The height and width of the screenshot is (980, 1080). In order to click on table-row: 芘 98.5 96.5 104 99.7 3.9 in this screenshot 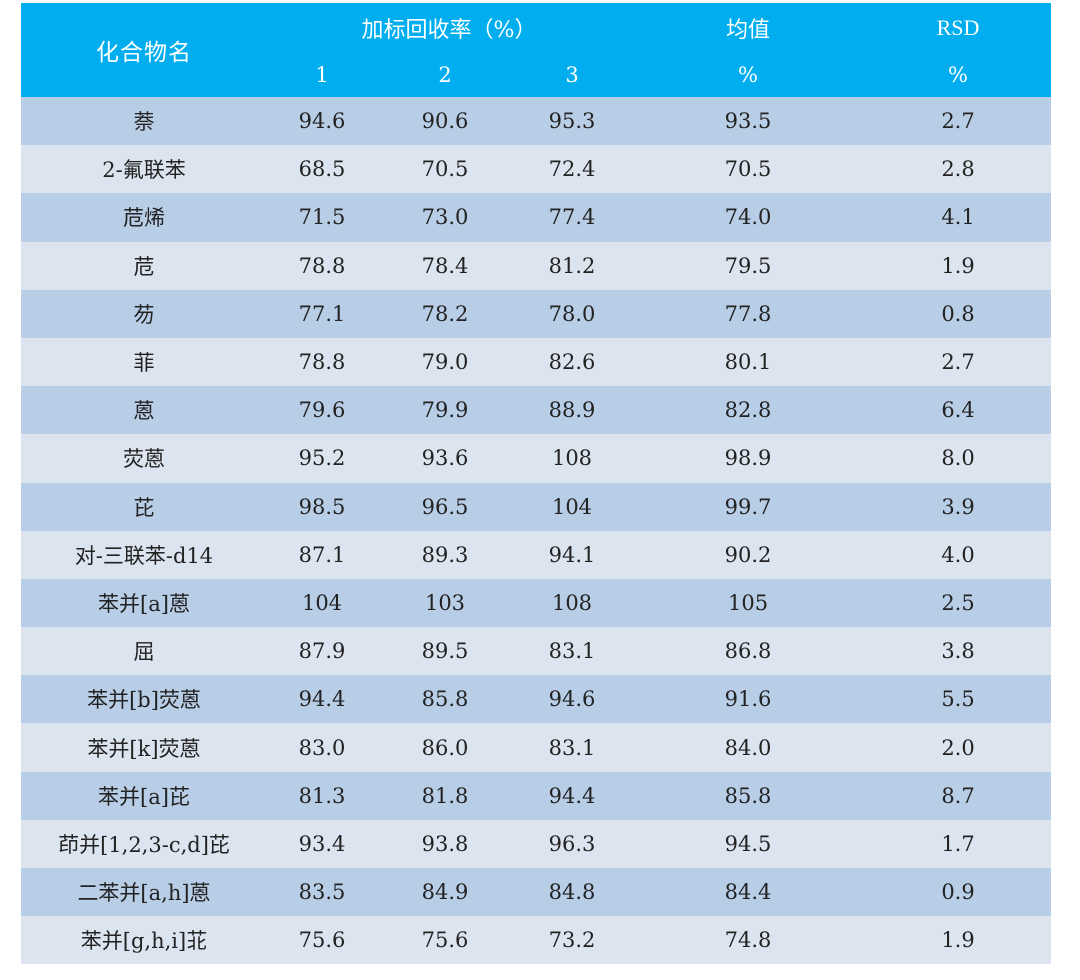, I will do `click(536, 506)`.